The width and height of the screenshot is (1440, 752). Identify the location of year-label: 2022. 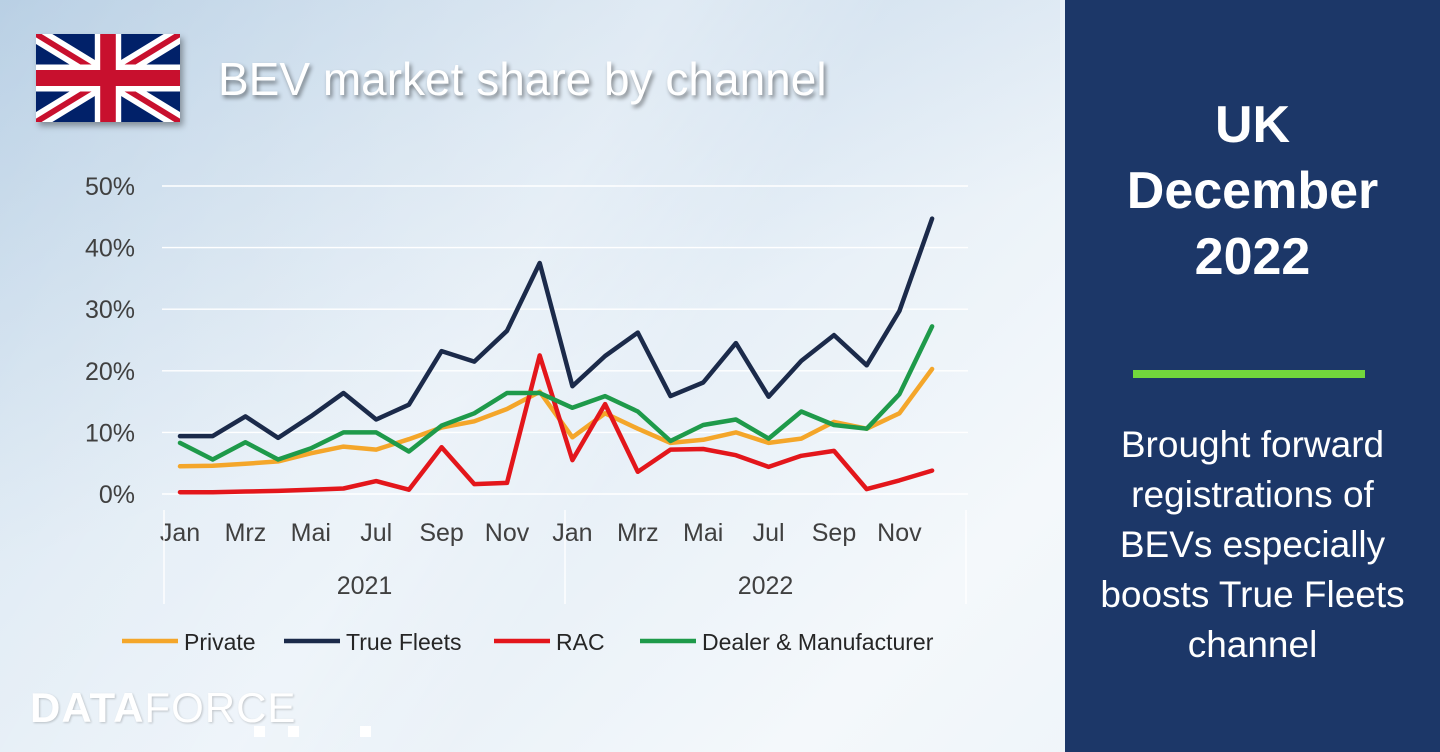
(766, 586).